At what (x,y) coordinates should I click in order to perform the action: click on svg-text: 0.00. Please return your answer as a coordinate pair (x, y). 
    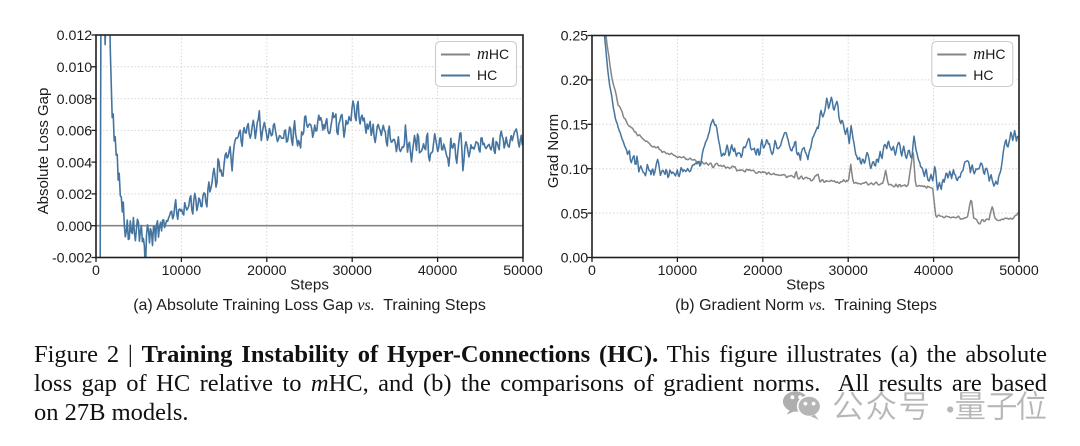
    Looking at the image, I should click on (575, 259).